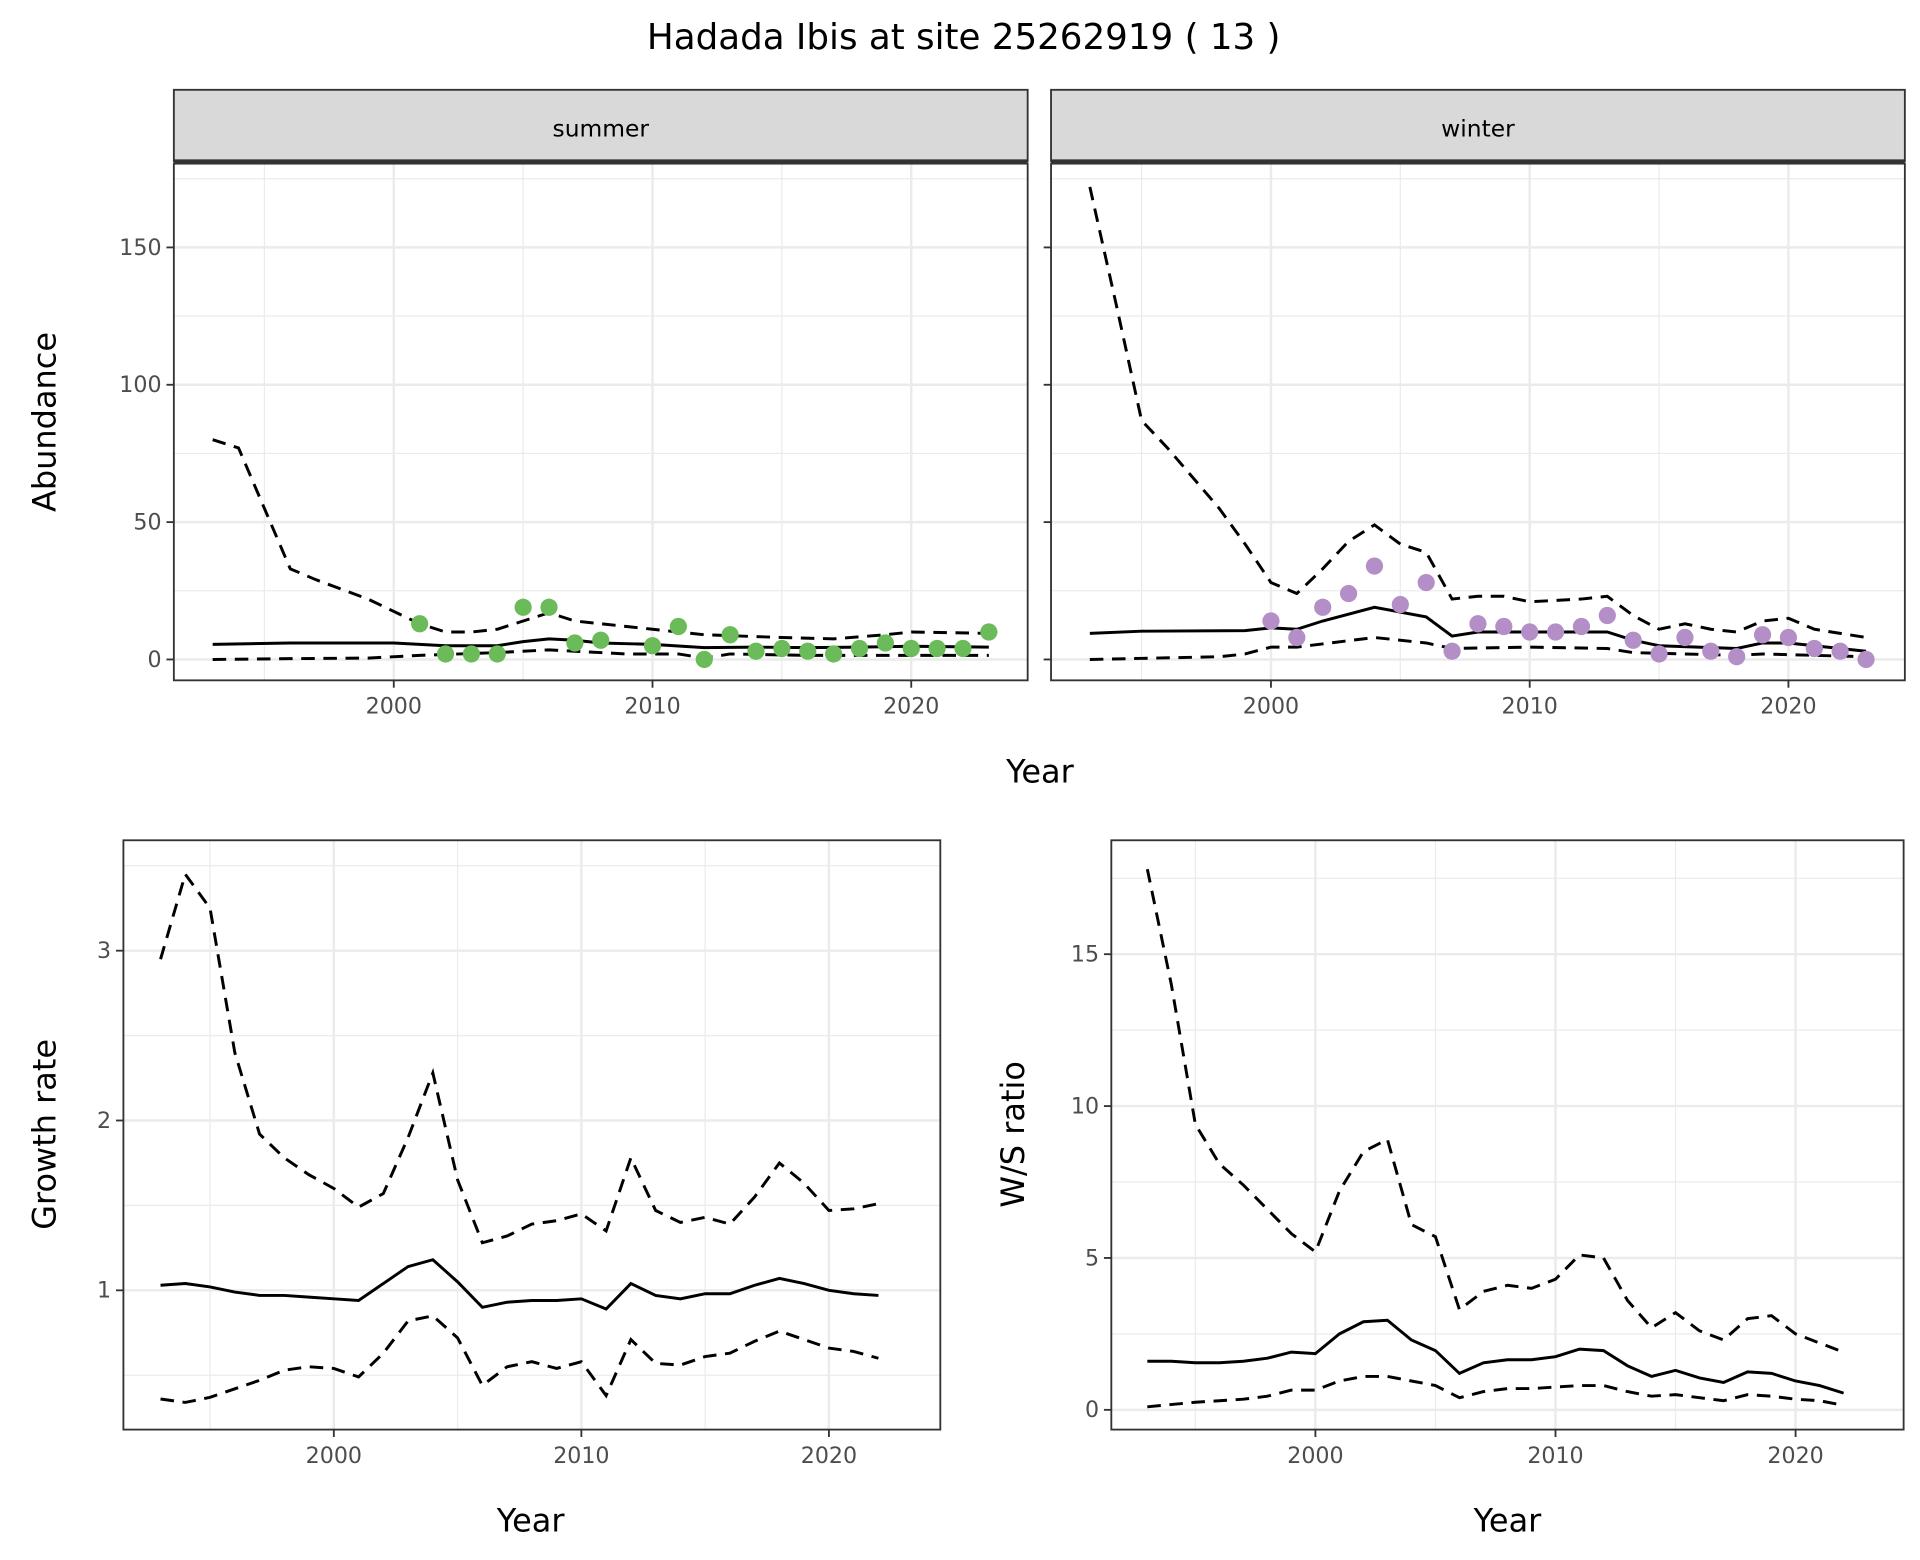 The width and height of the screenshot is (1920, 1560). I want to click on facet-label: winter, so click(1478, 129).